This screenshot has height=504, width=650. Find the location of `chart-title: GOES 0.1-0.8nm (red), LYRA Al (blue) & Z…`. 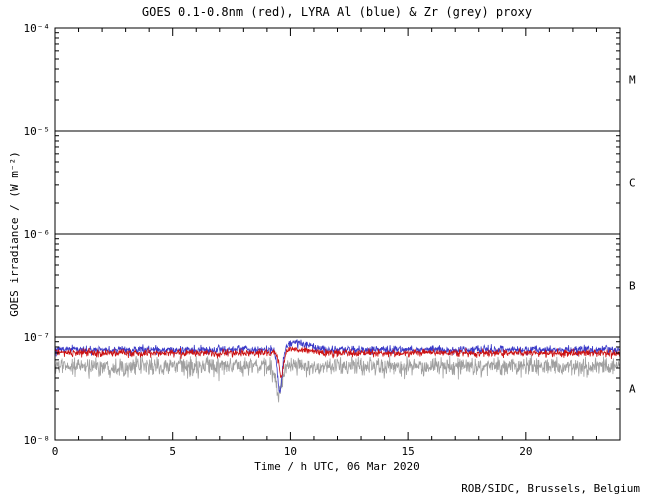

chart-title: GOES 0.1-0.8nm (red), LYRA Al (blue) & Z… is located at coordinates (337, 12).